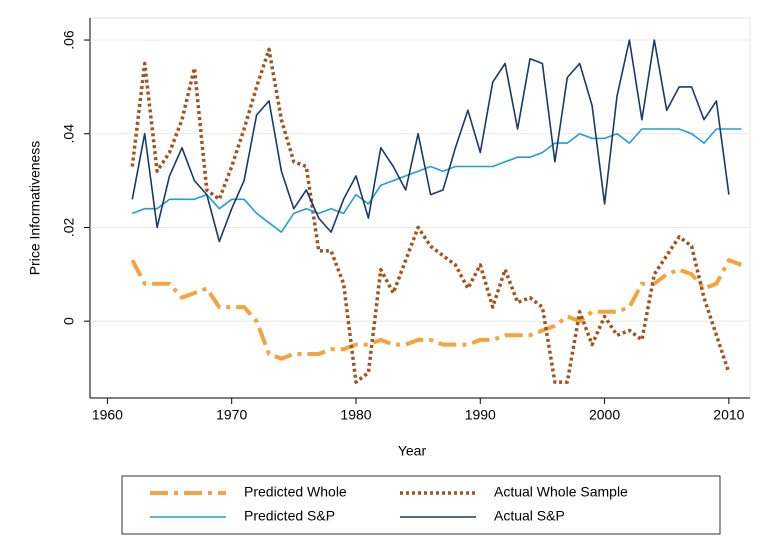 The width and height of the screenshot is (760, 558). What do you see at coordinates (604, 415) in the screenshot?
I see `x-tick-label: 2000` at bounding box center [604, 415].